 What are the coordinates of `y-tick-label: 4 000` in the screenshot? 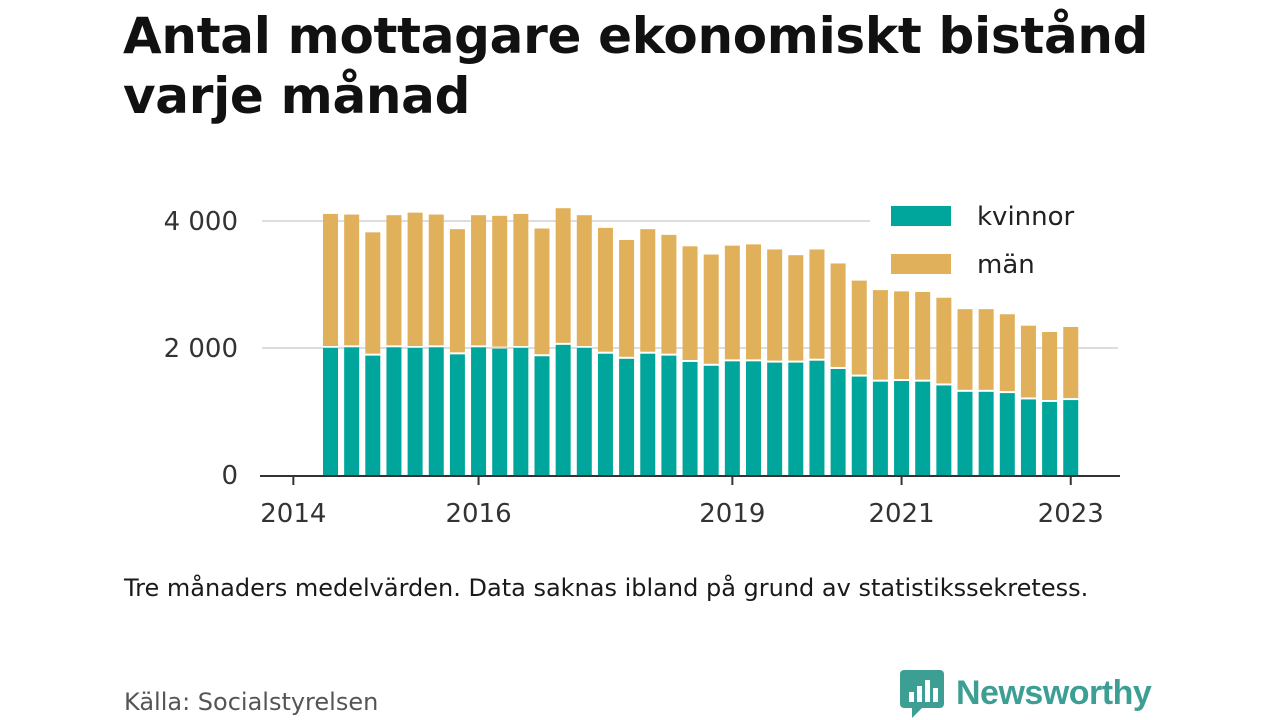 It's located at (201, 222).